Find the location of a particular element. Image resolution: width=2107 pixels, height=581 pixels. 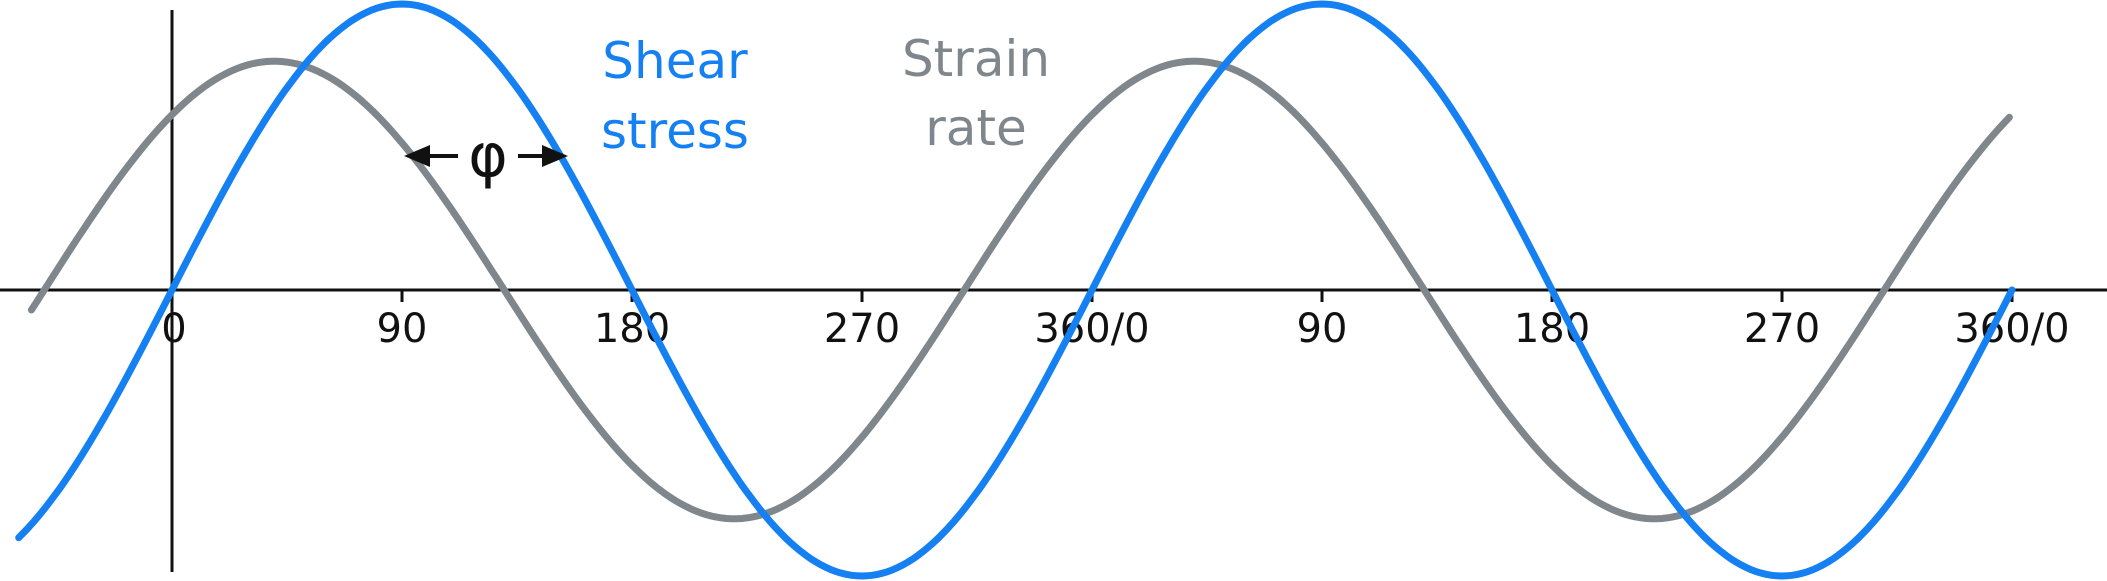

x-axis-ticks: 0 90 180 270 360/0 90 180 270 360/0 is located at coordinates (1115, 321).